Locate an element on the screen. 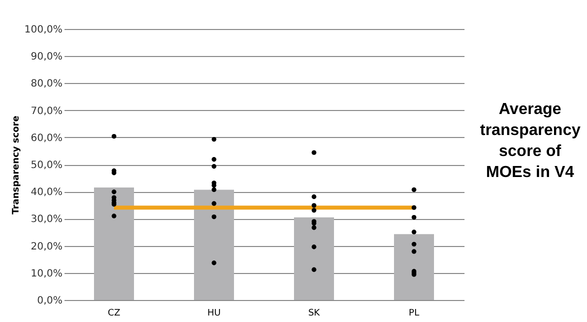 This screenshot has height=322, width=587. x-tick-label: PL is located at coordinates (414, 313).